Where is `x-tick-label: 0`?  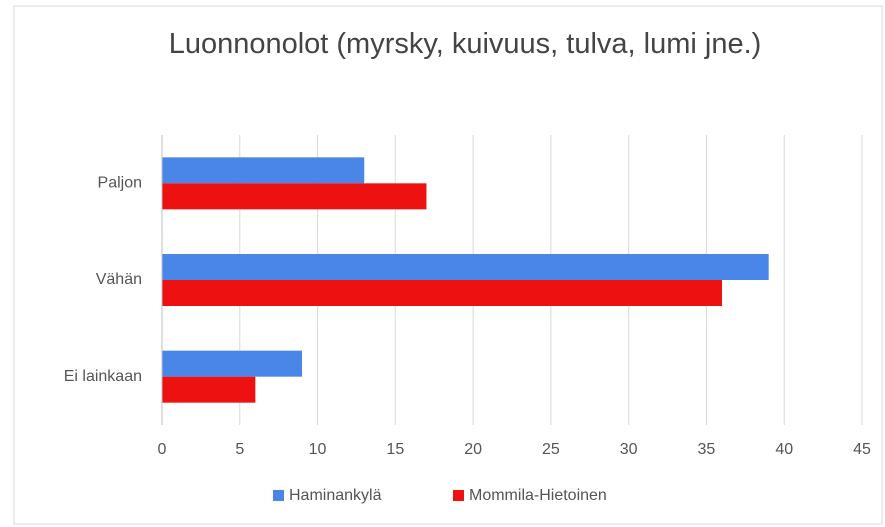
x-tick-label: 0 is located at coordinates (162, 449).